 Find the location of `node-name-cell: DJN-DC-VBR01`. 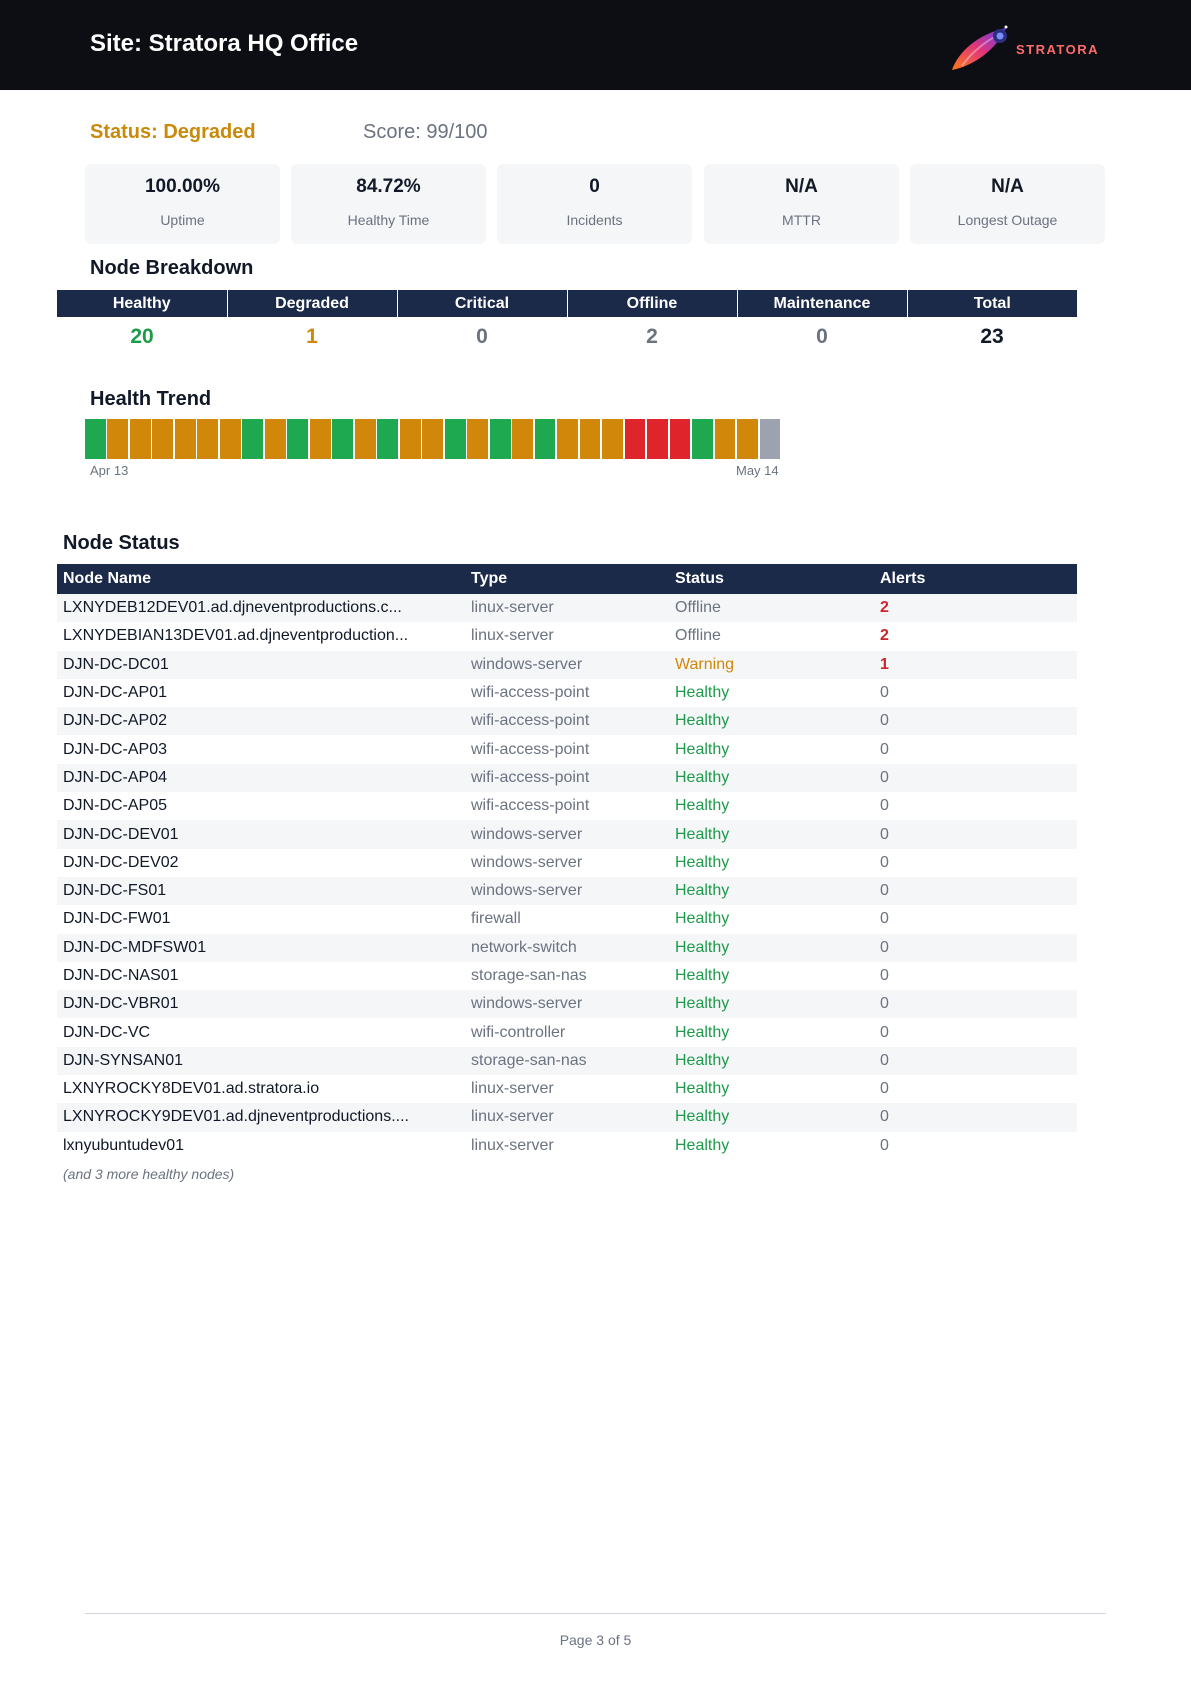

node-name-cell: DJN-DC-VBR01 is located at coordinates (261, 1004).